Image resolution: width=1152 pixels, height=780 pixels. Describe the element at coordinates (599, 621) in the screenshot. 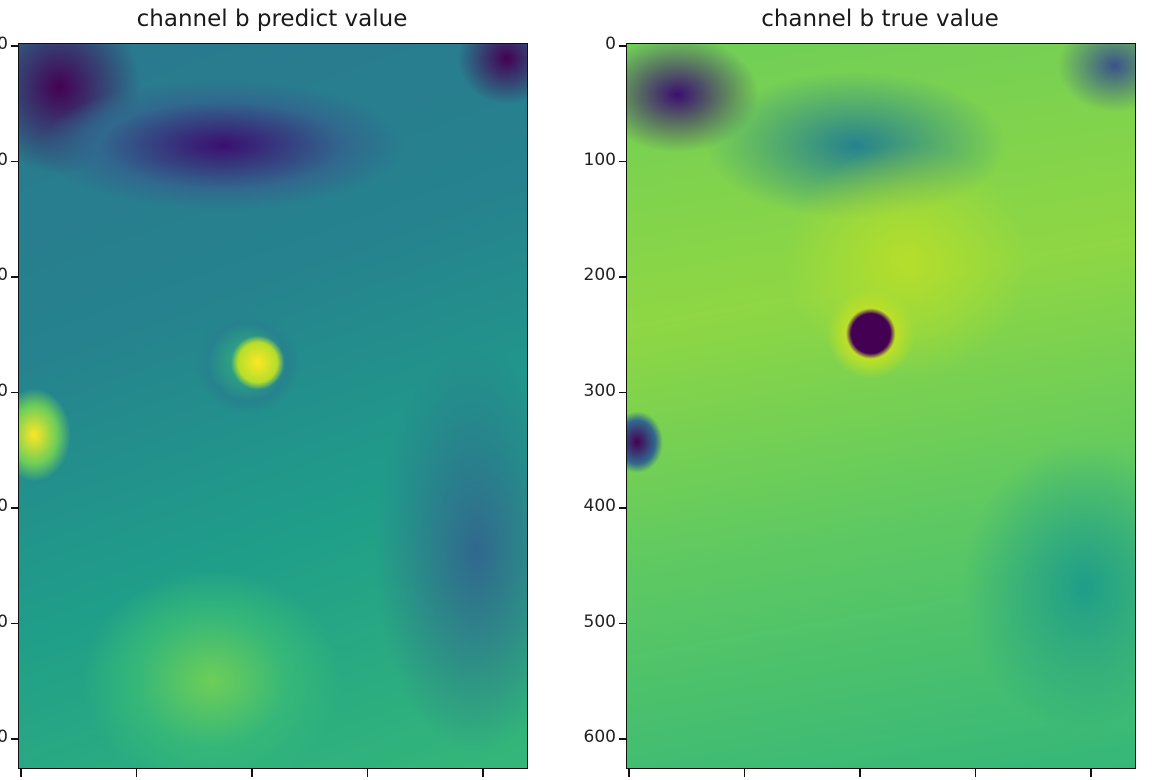

I see `true-y-tick-label-5: 500` at that location.